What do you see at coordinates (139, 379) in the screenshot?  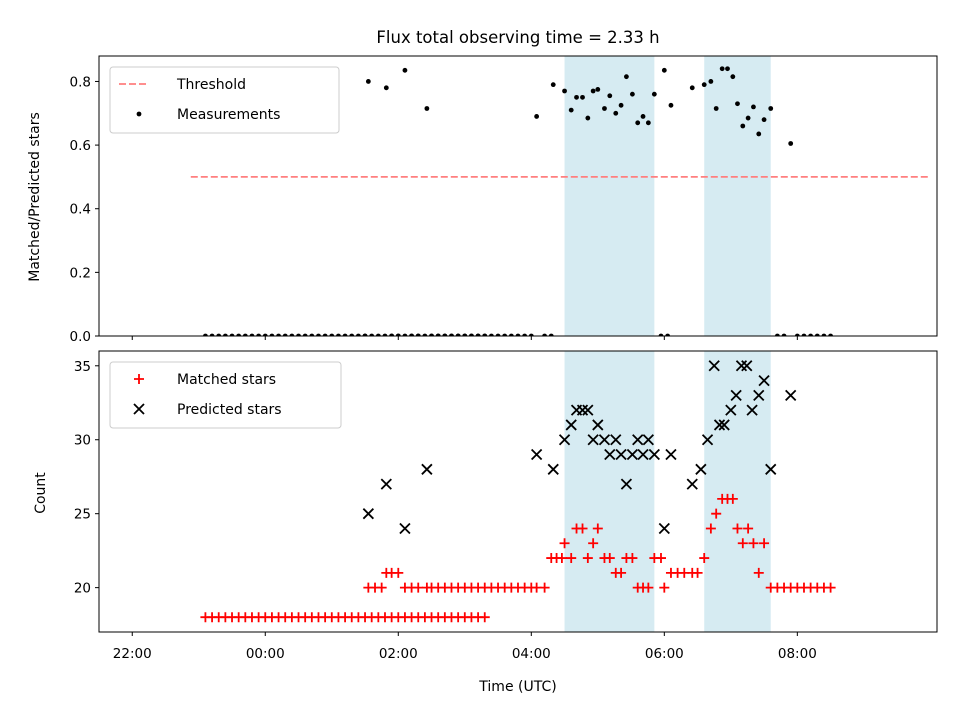 I see `legend-matched-swatch` at bounding box center [139, 379].